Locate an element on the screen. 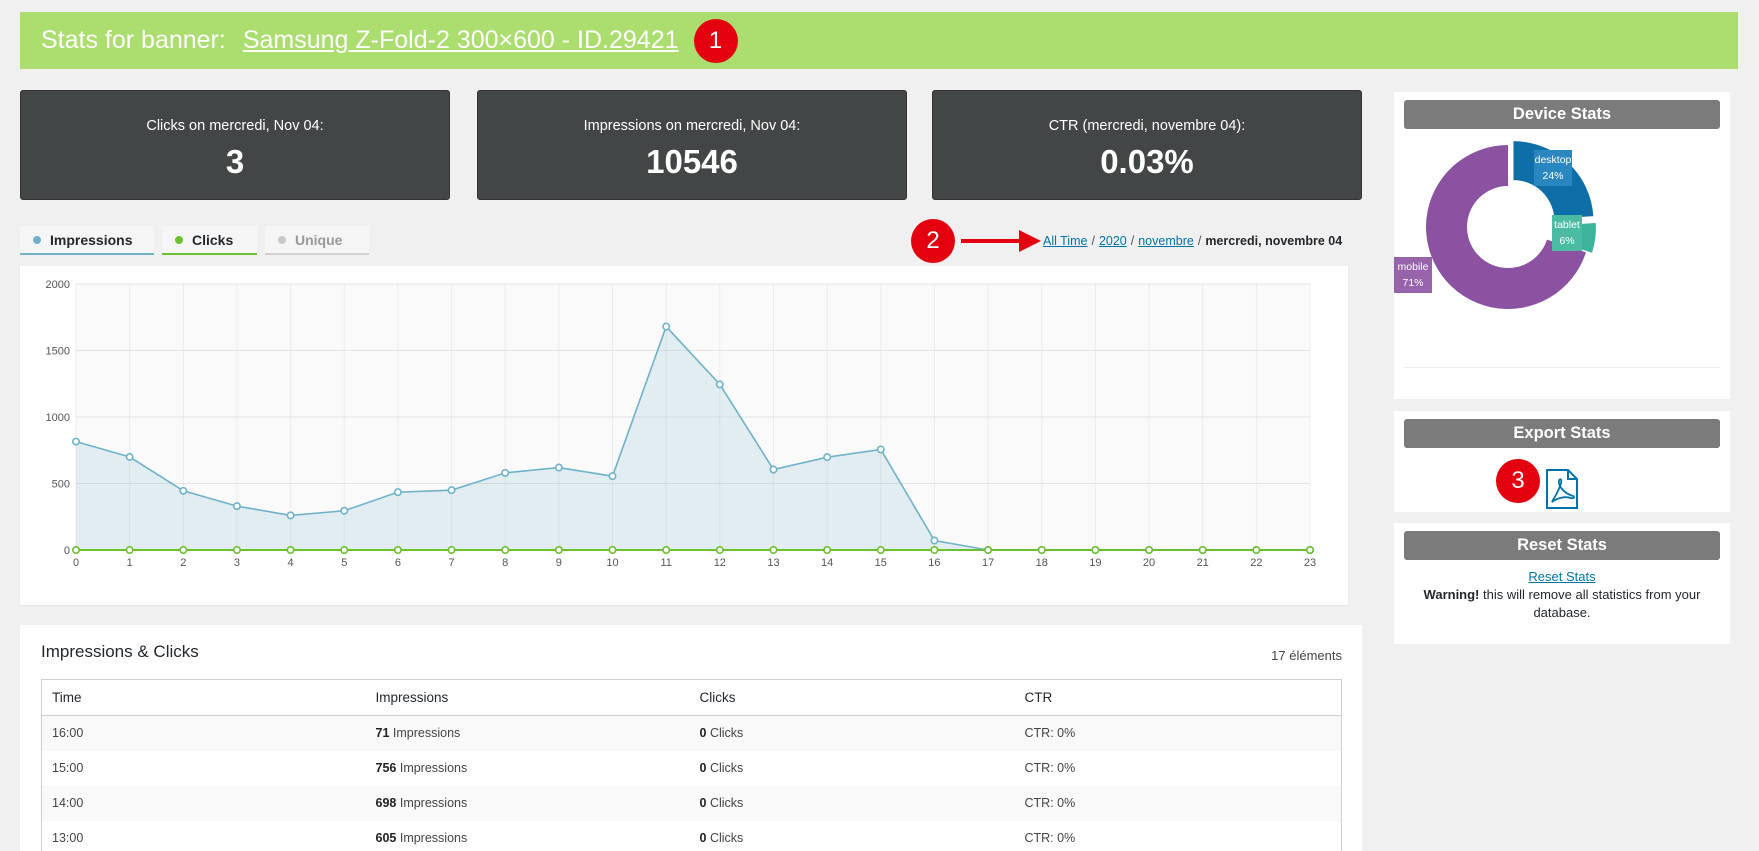 This screenshot has height=851, width=1759. legend-label-impressions: Impressions is located at coordinates (91, 239).